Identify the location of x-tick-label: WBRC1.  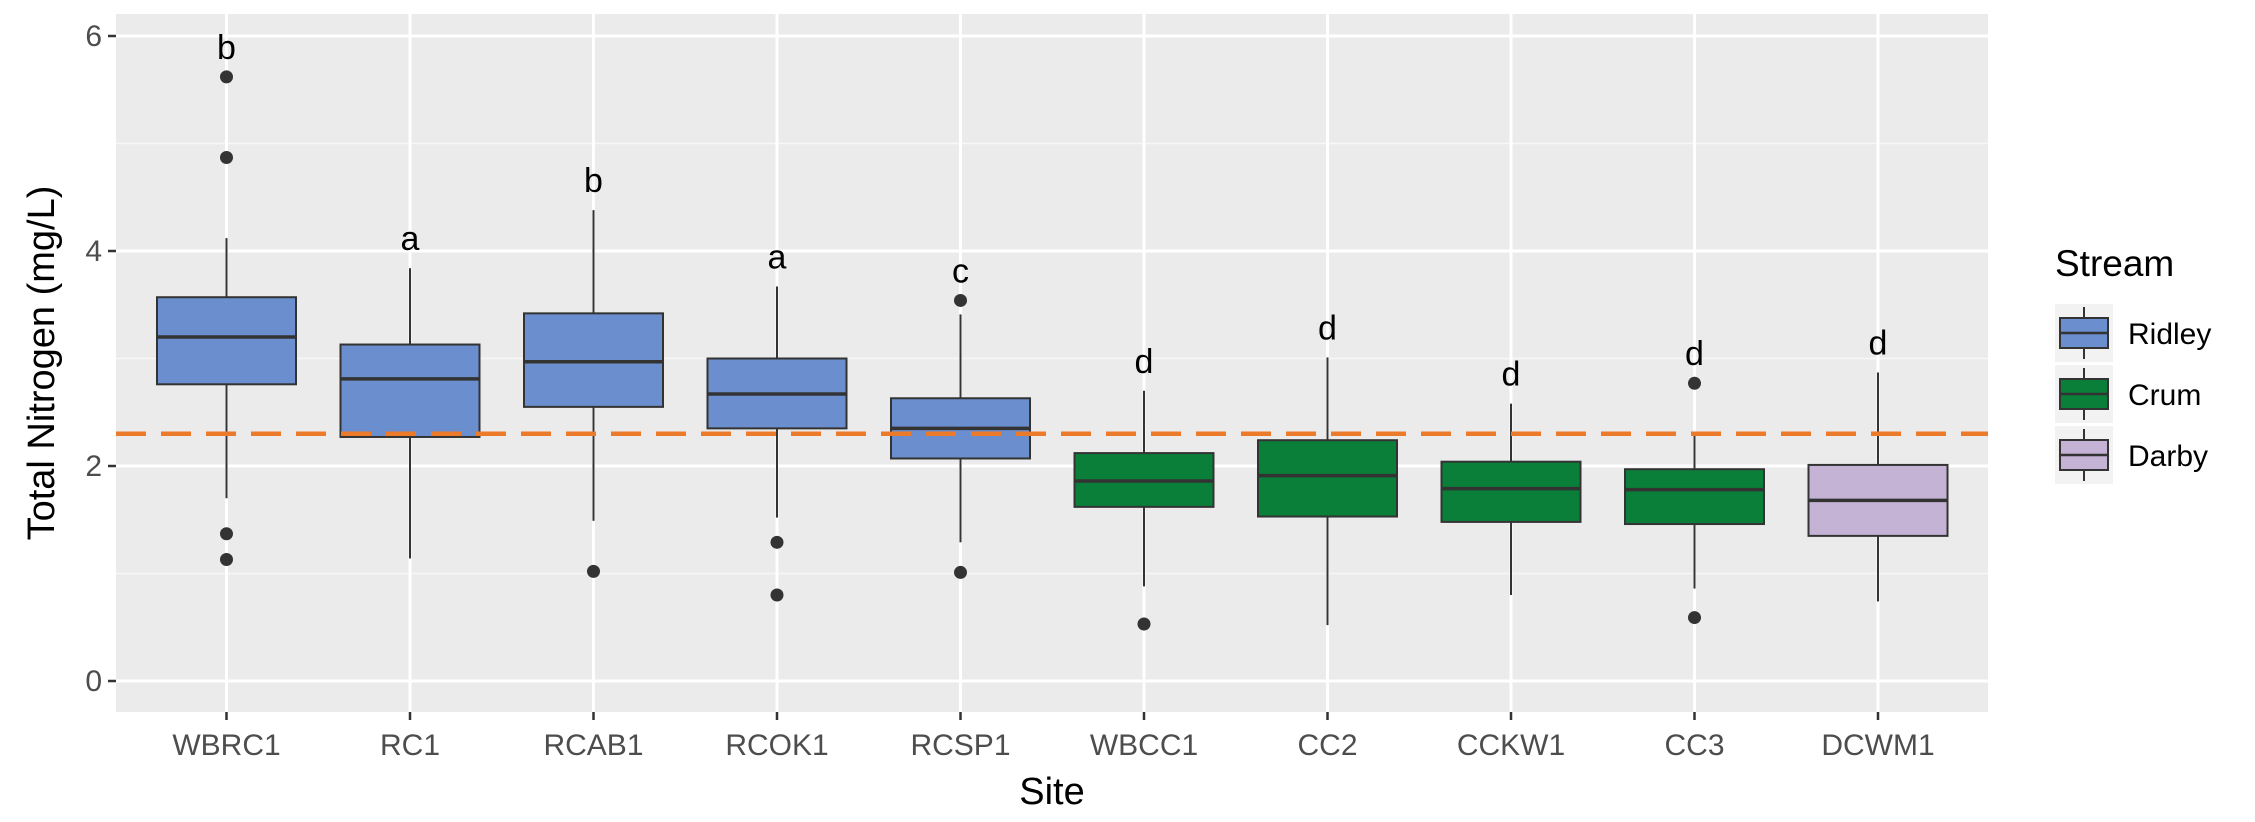
(226, 745).